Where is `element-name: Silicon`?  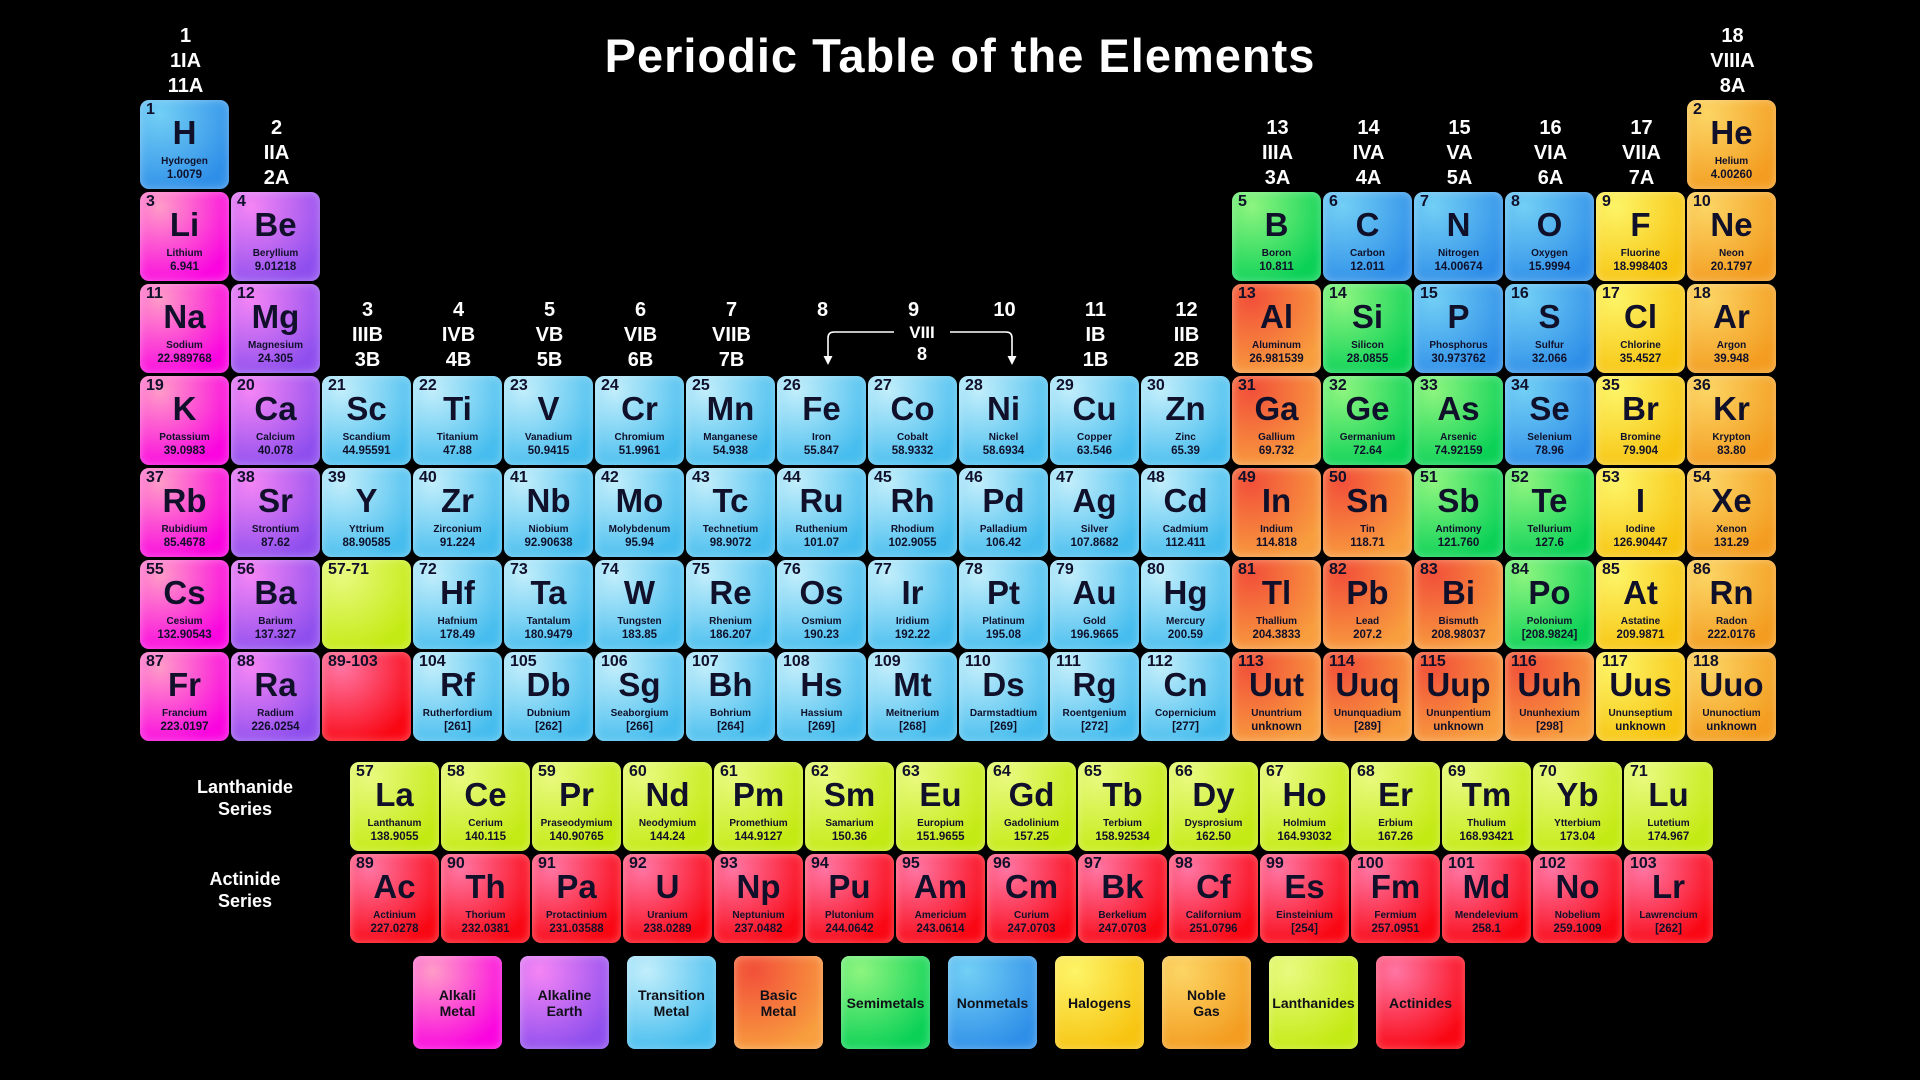 element-name: Silicon is located at coordinates (1367, 345).